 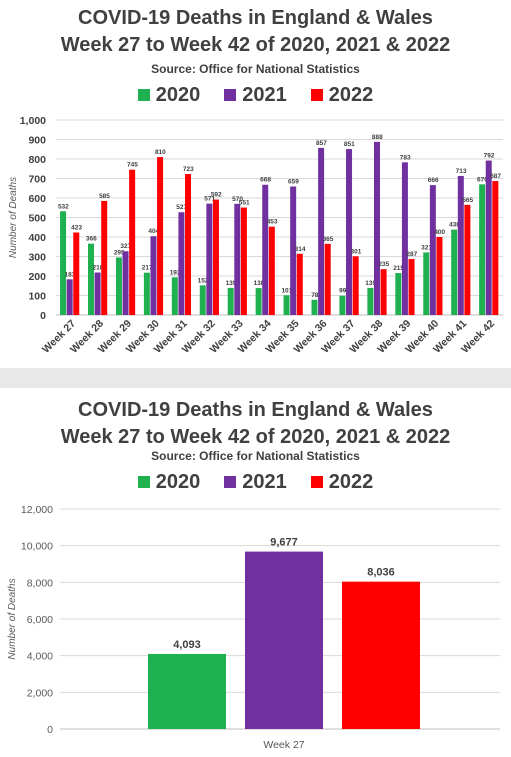 What do you see at coordinates (411, 254) in the screenshot?
I see `data-label-2022: 287` at bounding box center [411, 254].